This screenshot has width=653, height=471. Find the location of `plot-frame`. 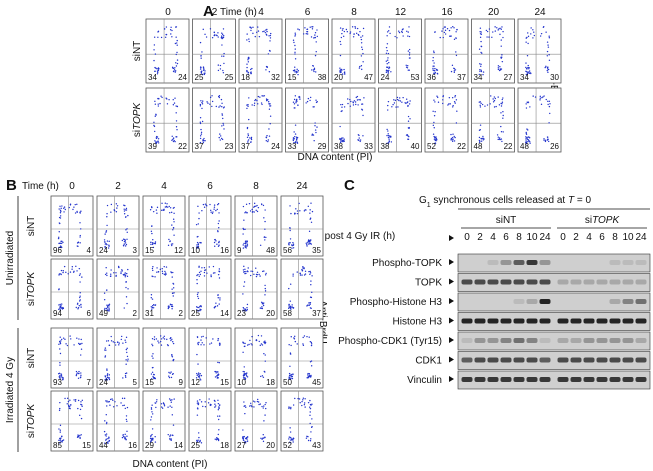

plot-frame is located at coordinates (167, 51).